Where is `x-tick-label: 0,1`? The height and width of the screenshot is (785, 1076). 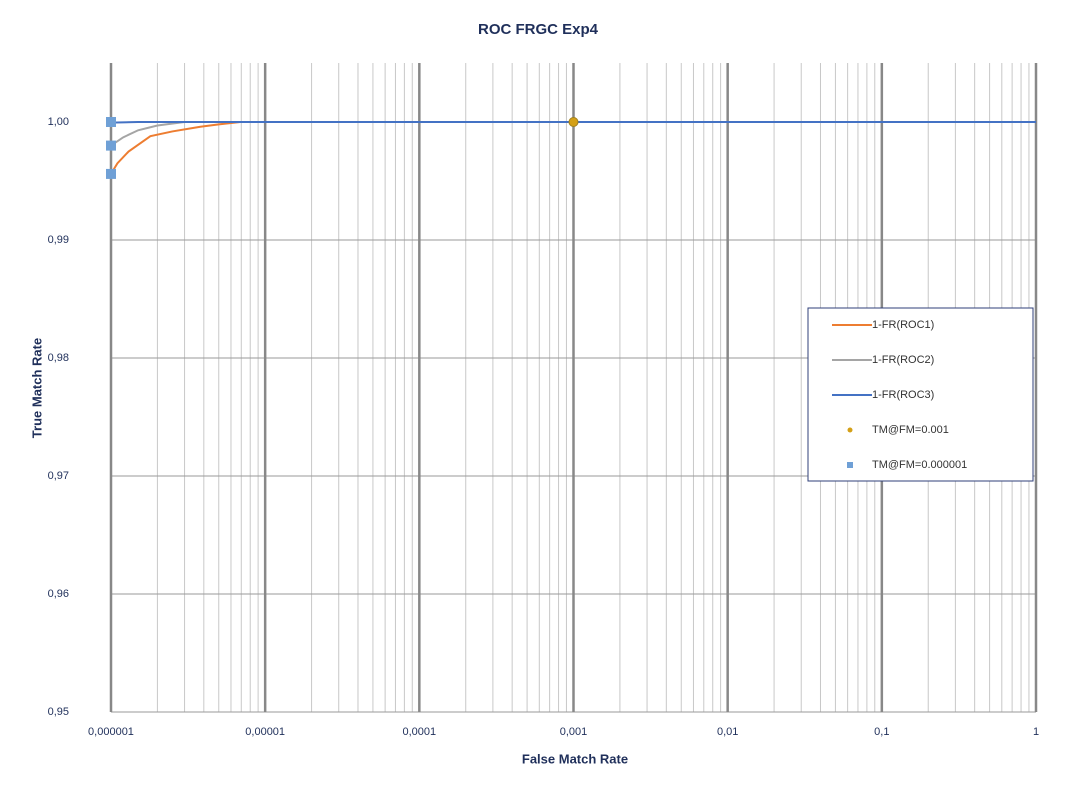 x-tick-label: 0,1 is located at coordinates (881, 732).